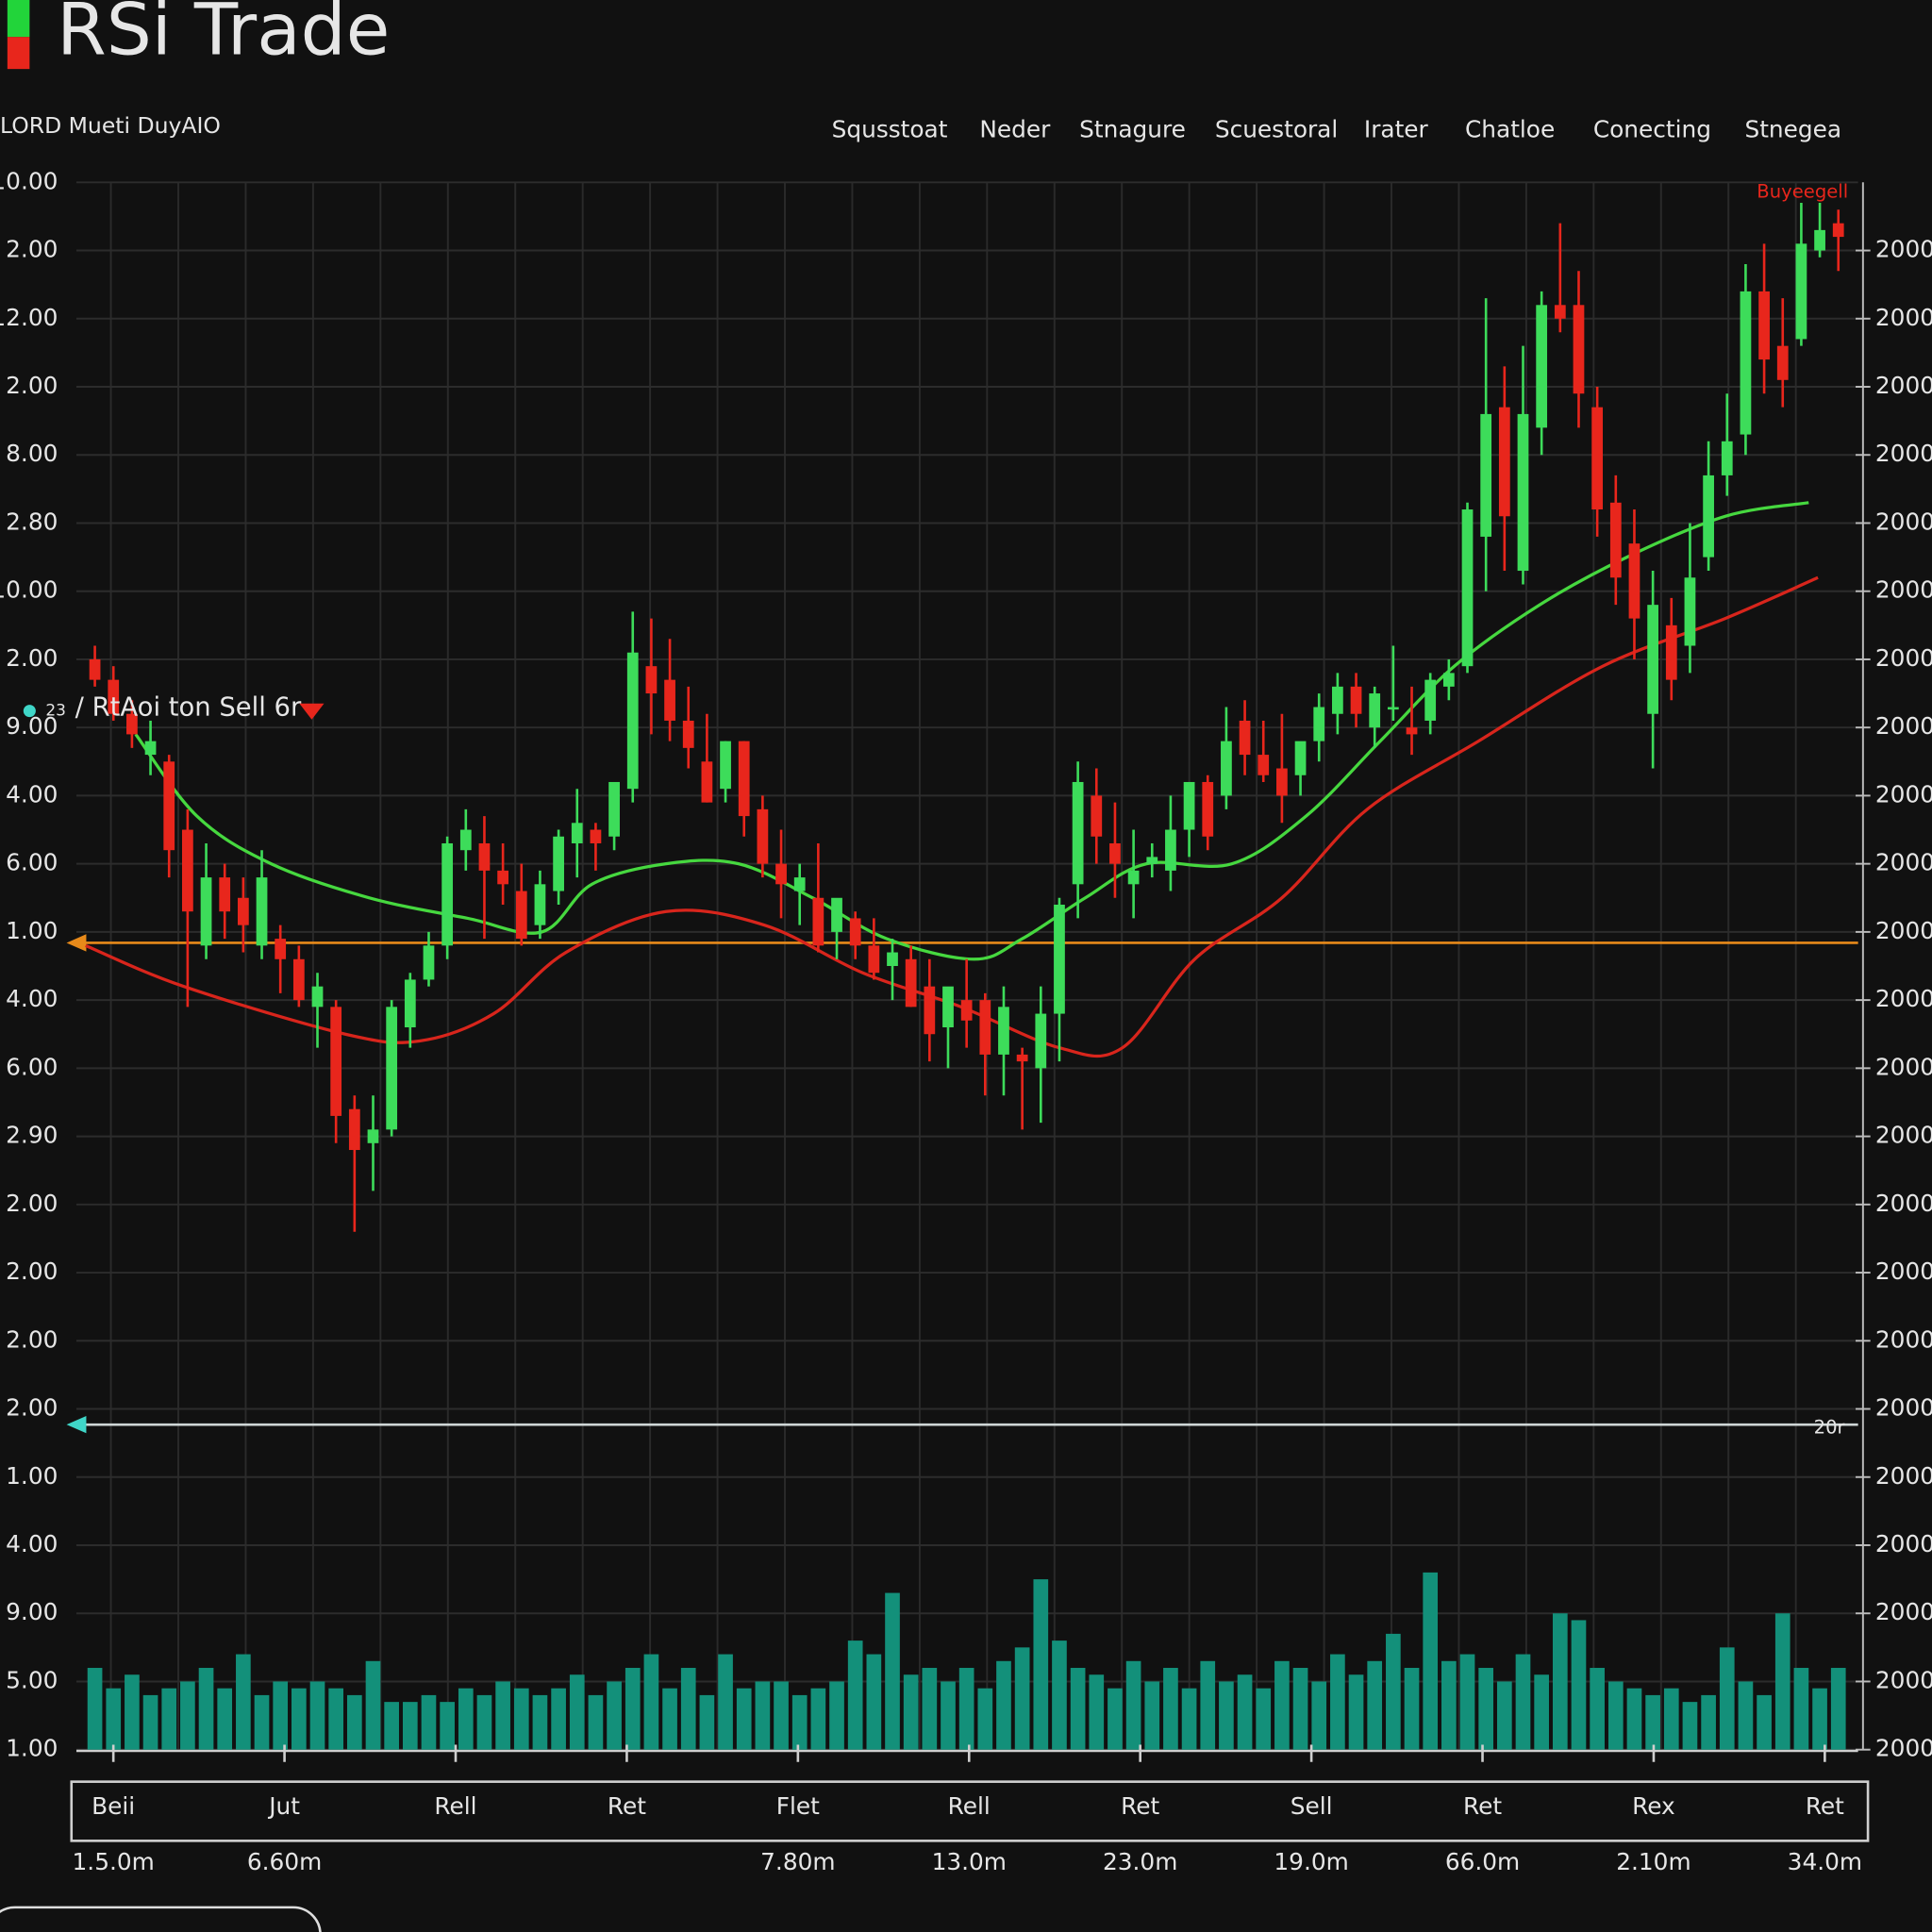  What do you see at coordinates (1830, 1428) in the screenshot?
I see `level-label: 20r` at bounding box center [1830, 1428].